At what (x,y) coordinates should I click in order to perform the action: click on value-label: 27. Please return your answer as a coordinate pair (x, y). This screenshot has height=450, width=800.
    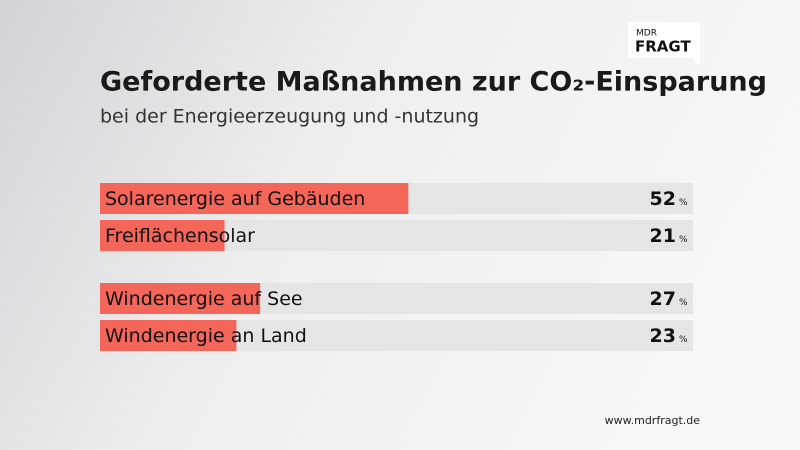
    Looking at the image, I should click on (663, 299).